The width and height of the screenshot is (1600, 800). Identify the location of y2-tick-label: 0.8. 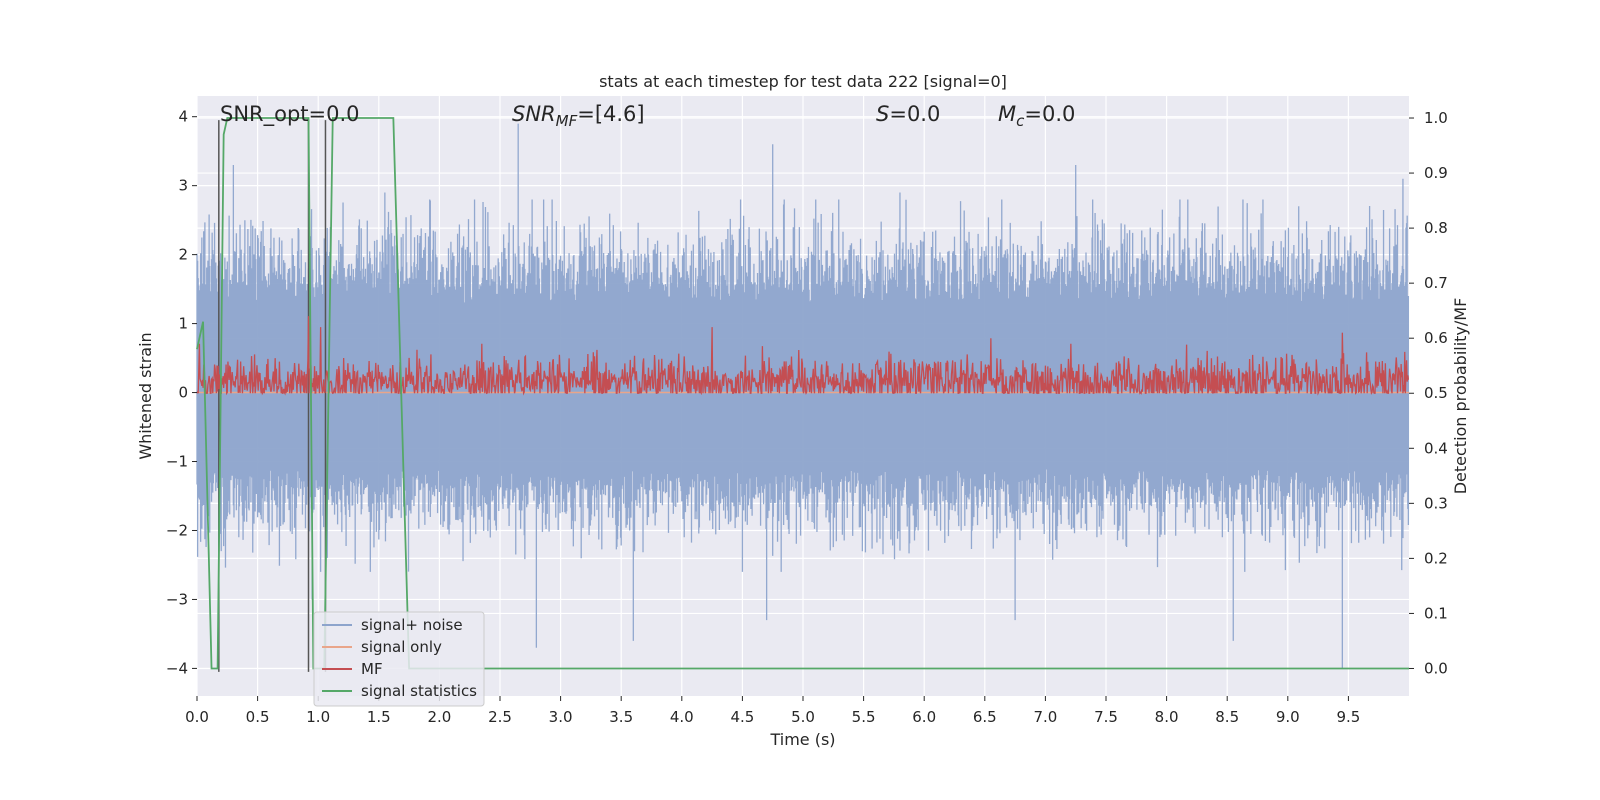
(1436, 228).